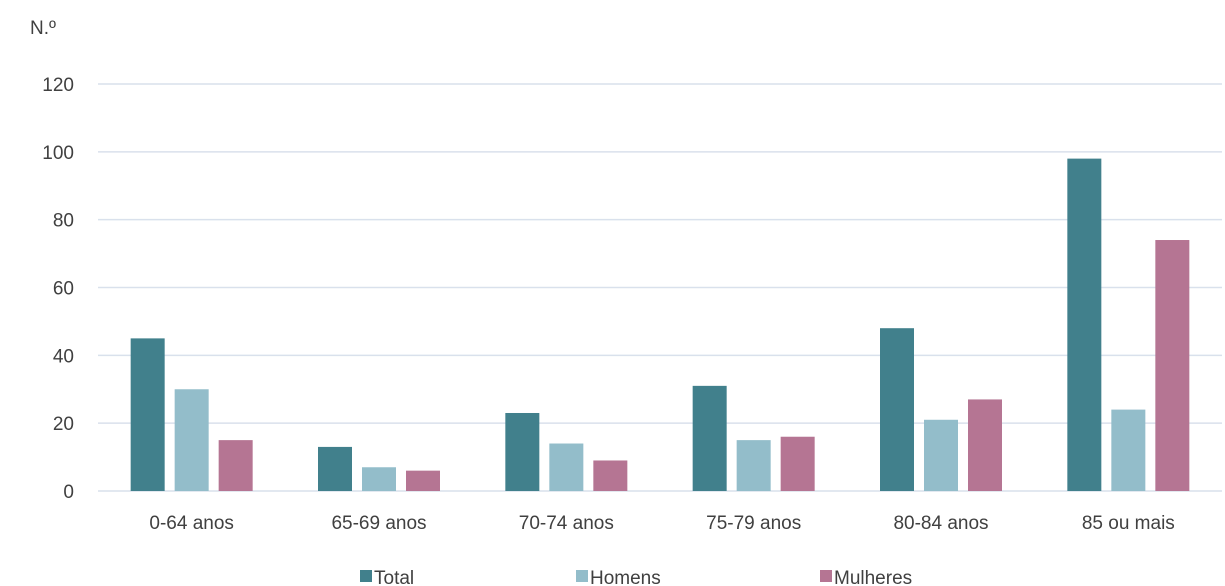 This screenshot has height=586, width=1225. What do you see at coordinates (58, 85) in the screenshot?
I see `y-tick-label: 120` at bounding box center [58, 85].